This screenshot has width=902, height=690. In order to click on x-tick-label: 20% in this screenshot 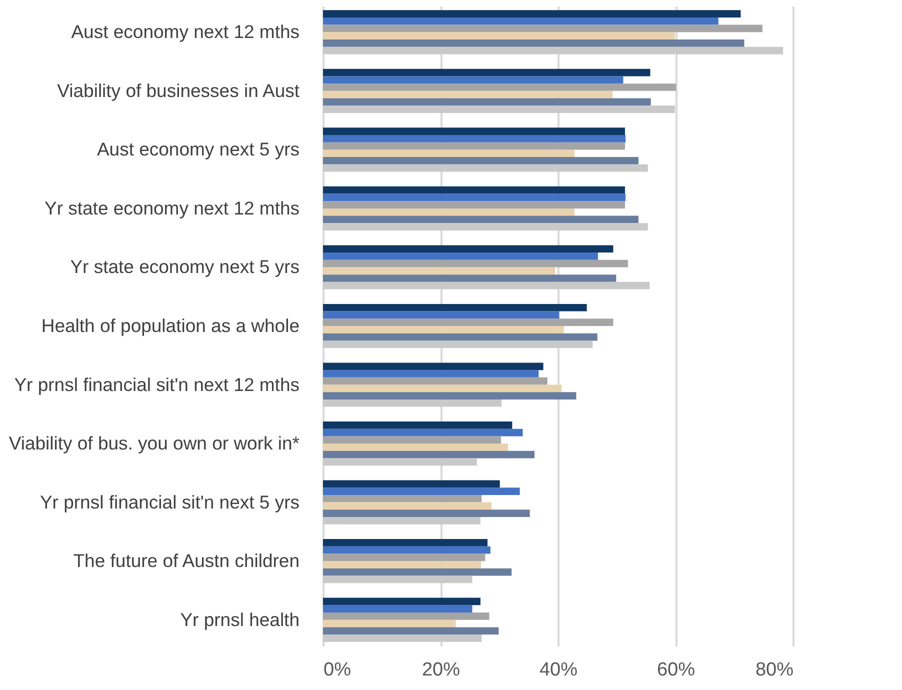, I will do `click(441, 670)`.